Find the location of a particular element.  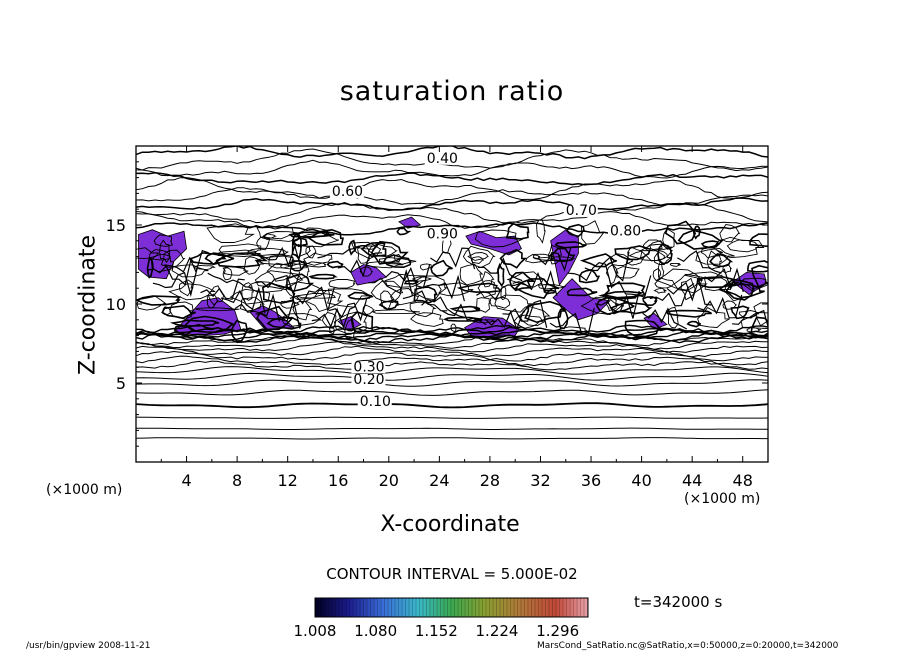

time-label: t=342000 s is located at coordinates (678, 602).